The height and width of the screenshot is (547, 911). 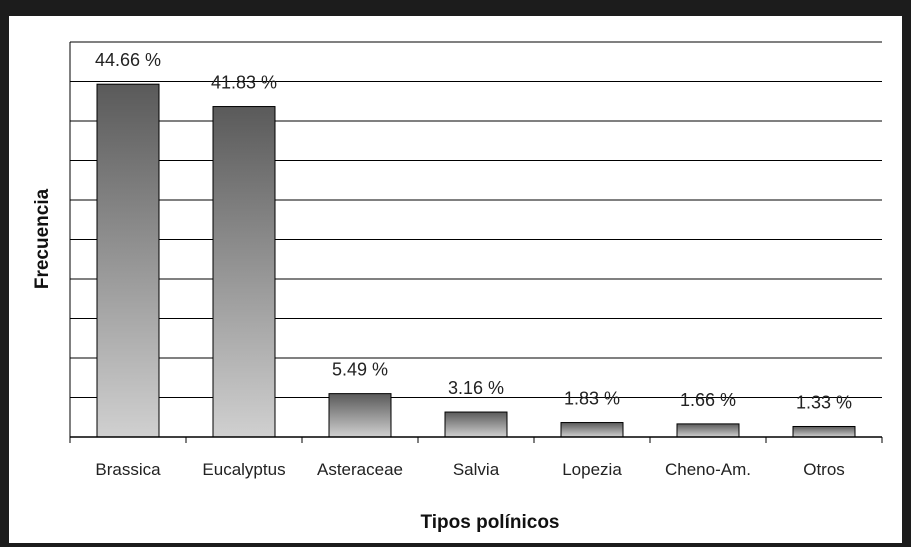 I want to click on bar-cheno-am-, so click(x=708, y=430).